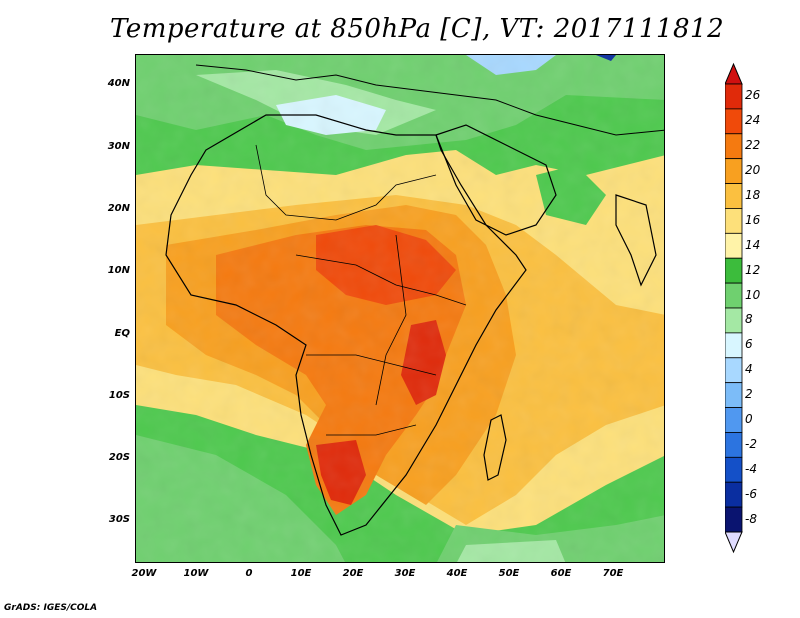  I want to click on colorbar-label: 18, so click(753, 195).